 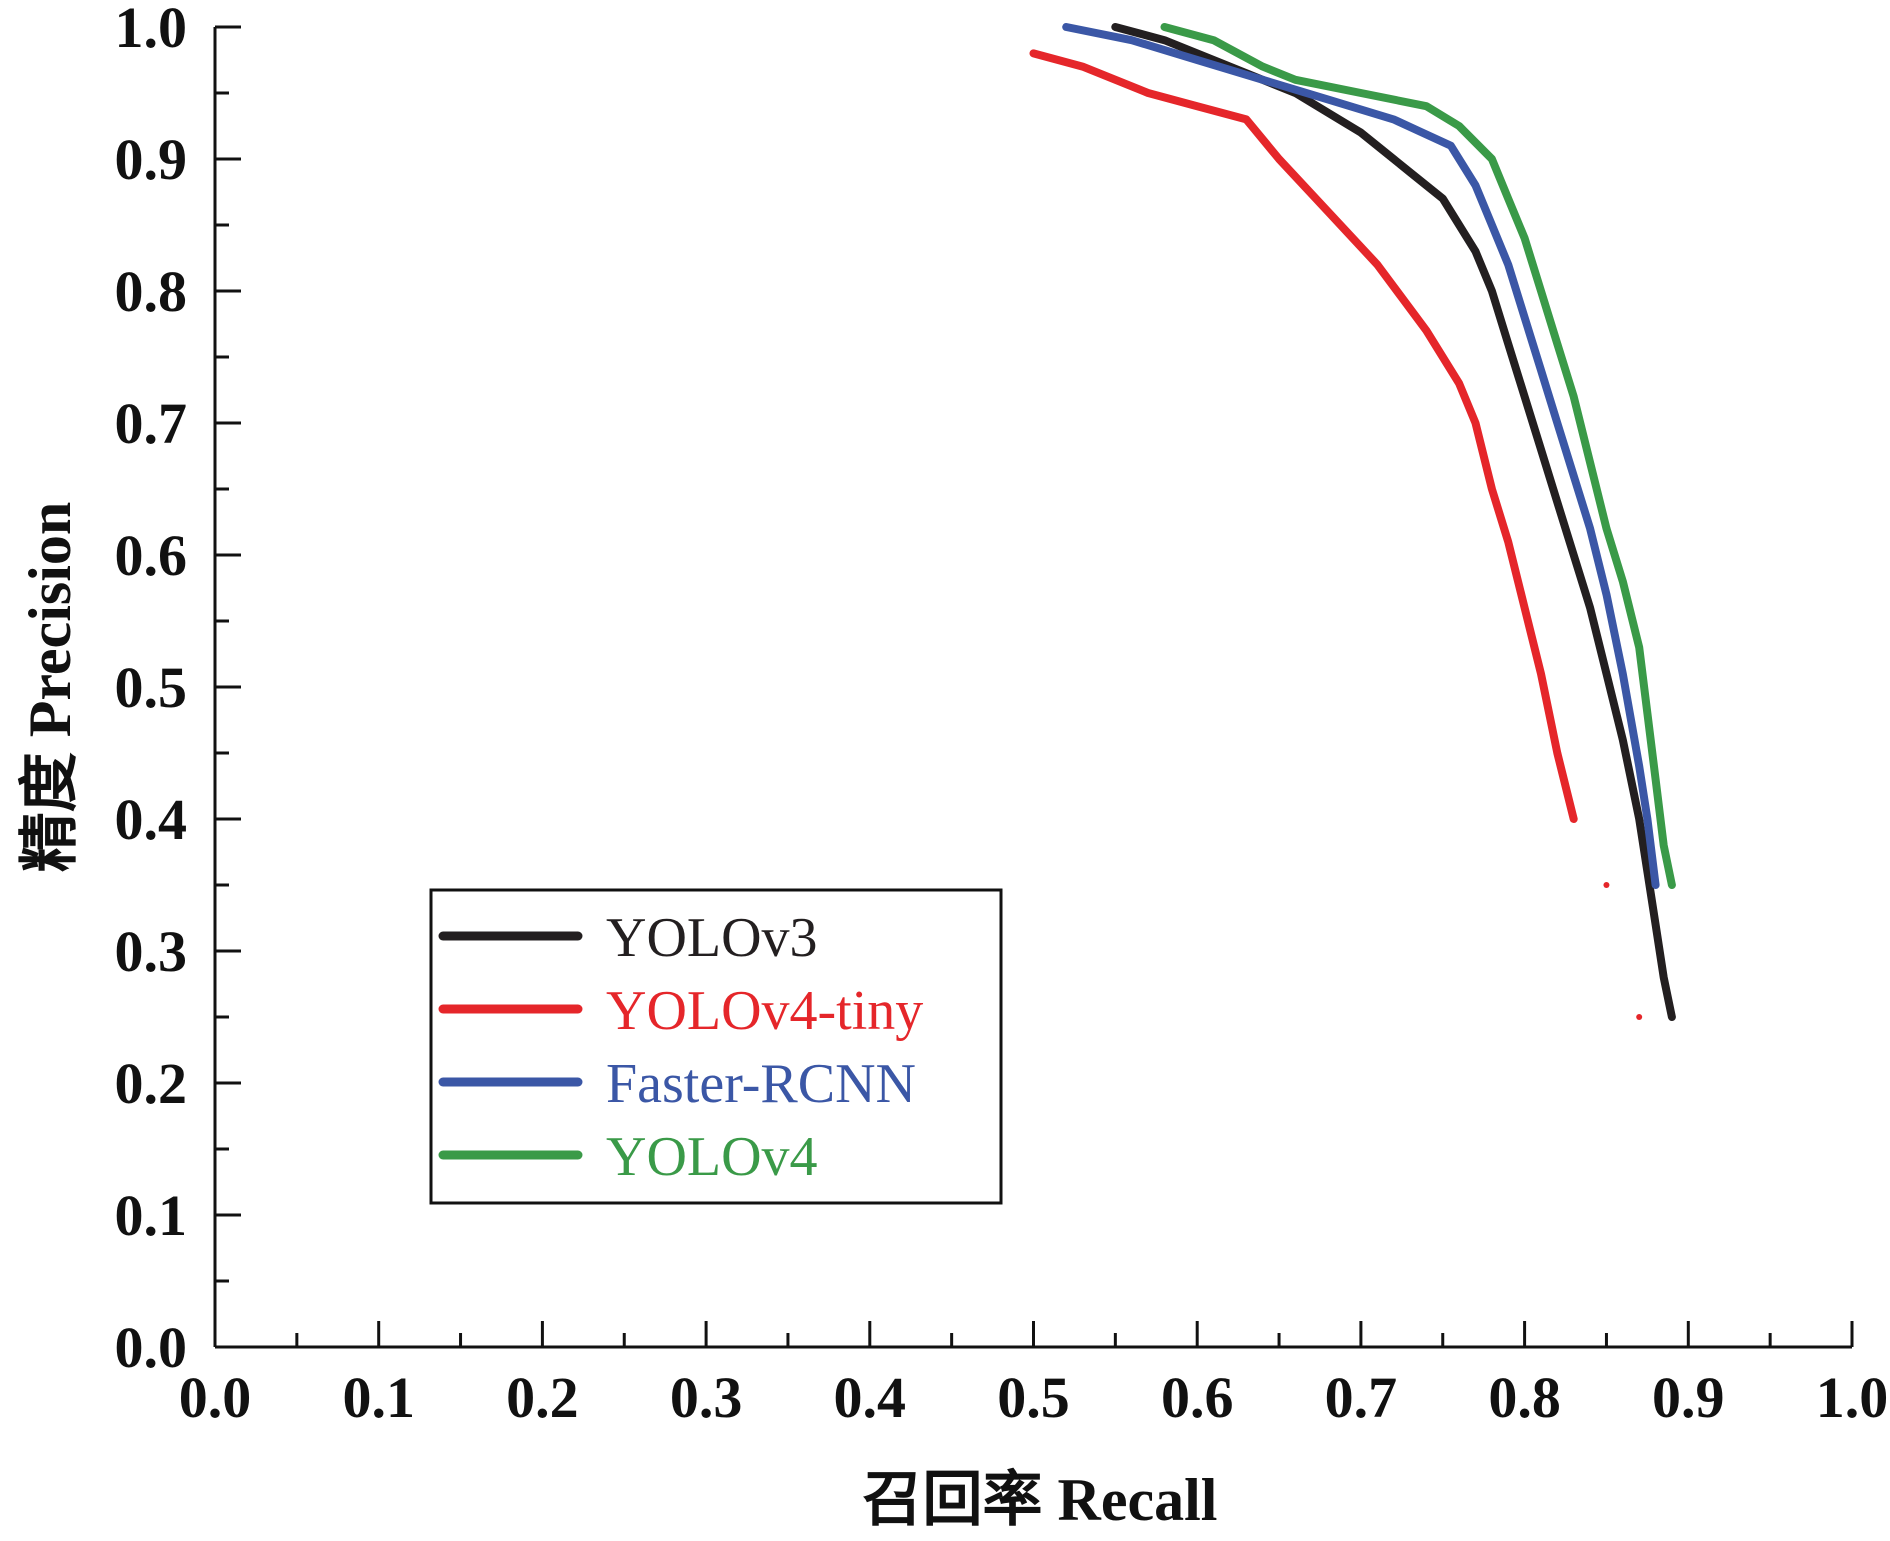 I want to click on x-tick-label: 0.8, so click(x=1524, y=1397).